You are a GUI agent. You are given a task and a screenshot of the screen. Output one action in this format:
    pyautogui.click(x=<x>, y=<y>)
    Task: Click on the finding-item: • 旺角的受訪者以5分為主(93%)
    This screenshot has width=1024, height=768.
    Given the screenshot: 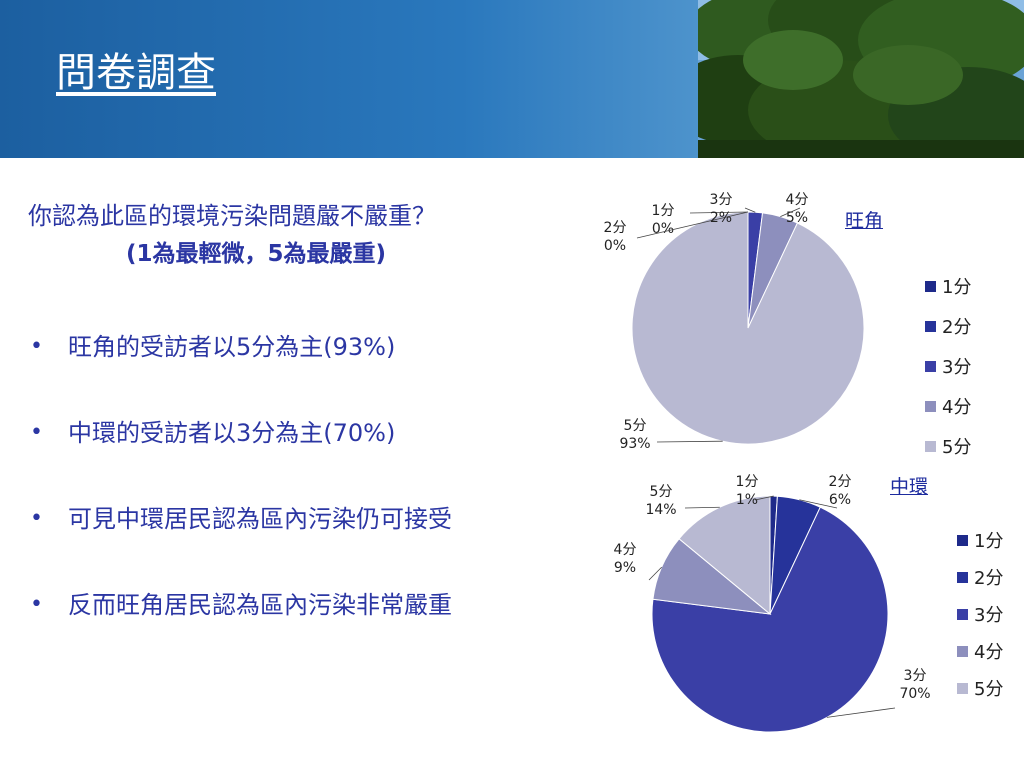 What is the action you would take?
    pyautogui.click(x=318, y=375)
    